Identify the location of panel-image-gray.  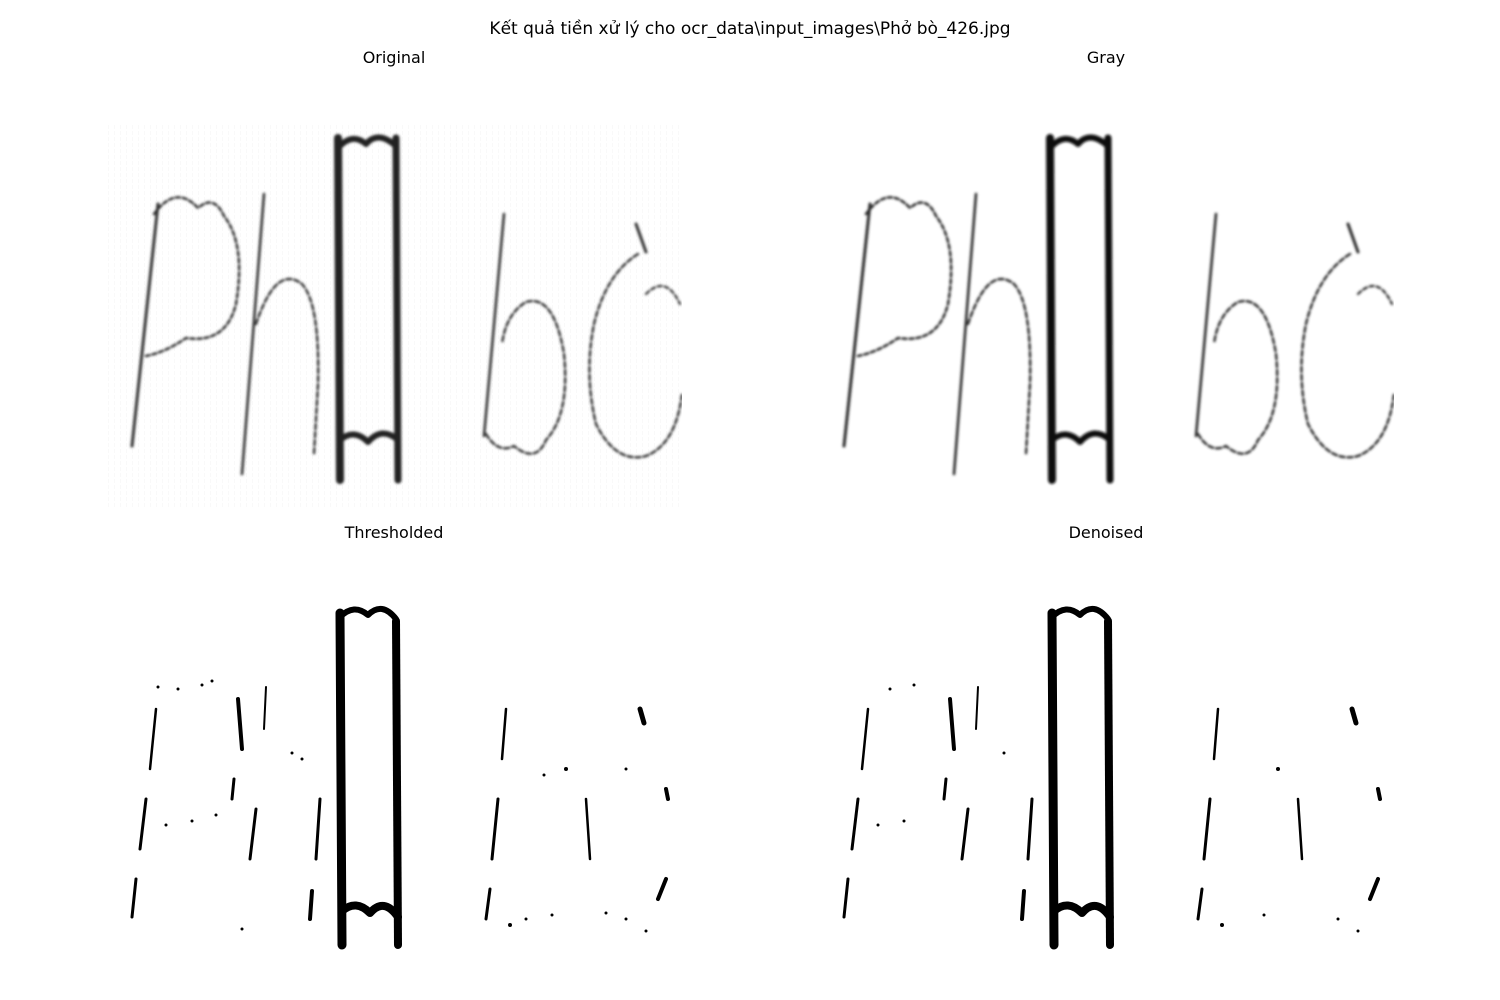
(1106, 316).